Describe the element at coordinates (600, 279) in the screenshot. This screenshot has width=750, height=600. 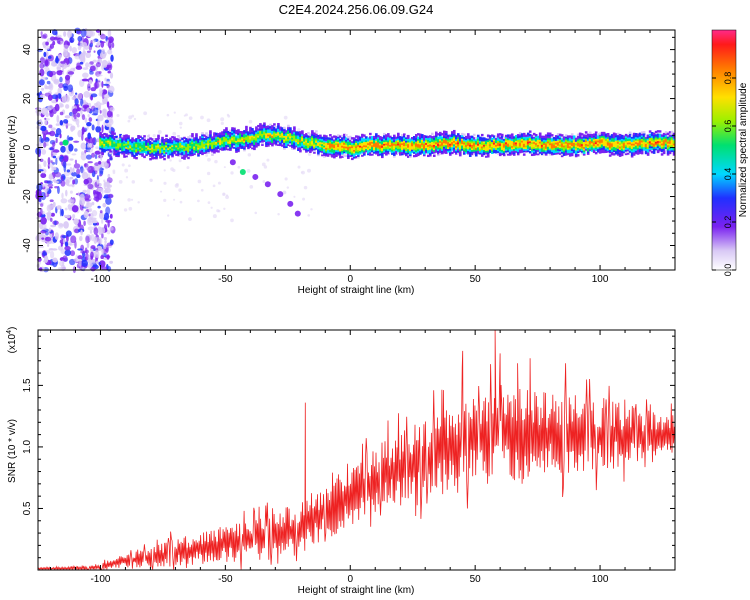
I see `x-tick-label: 100` at that location.